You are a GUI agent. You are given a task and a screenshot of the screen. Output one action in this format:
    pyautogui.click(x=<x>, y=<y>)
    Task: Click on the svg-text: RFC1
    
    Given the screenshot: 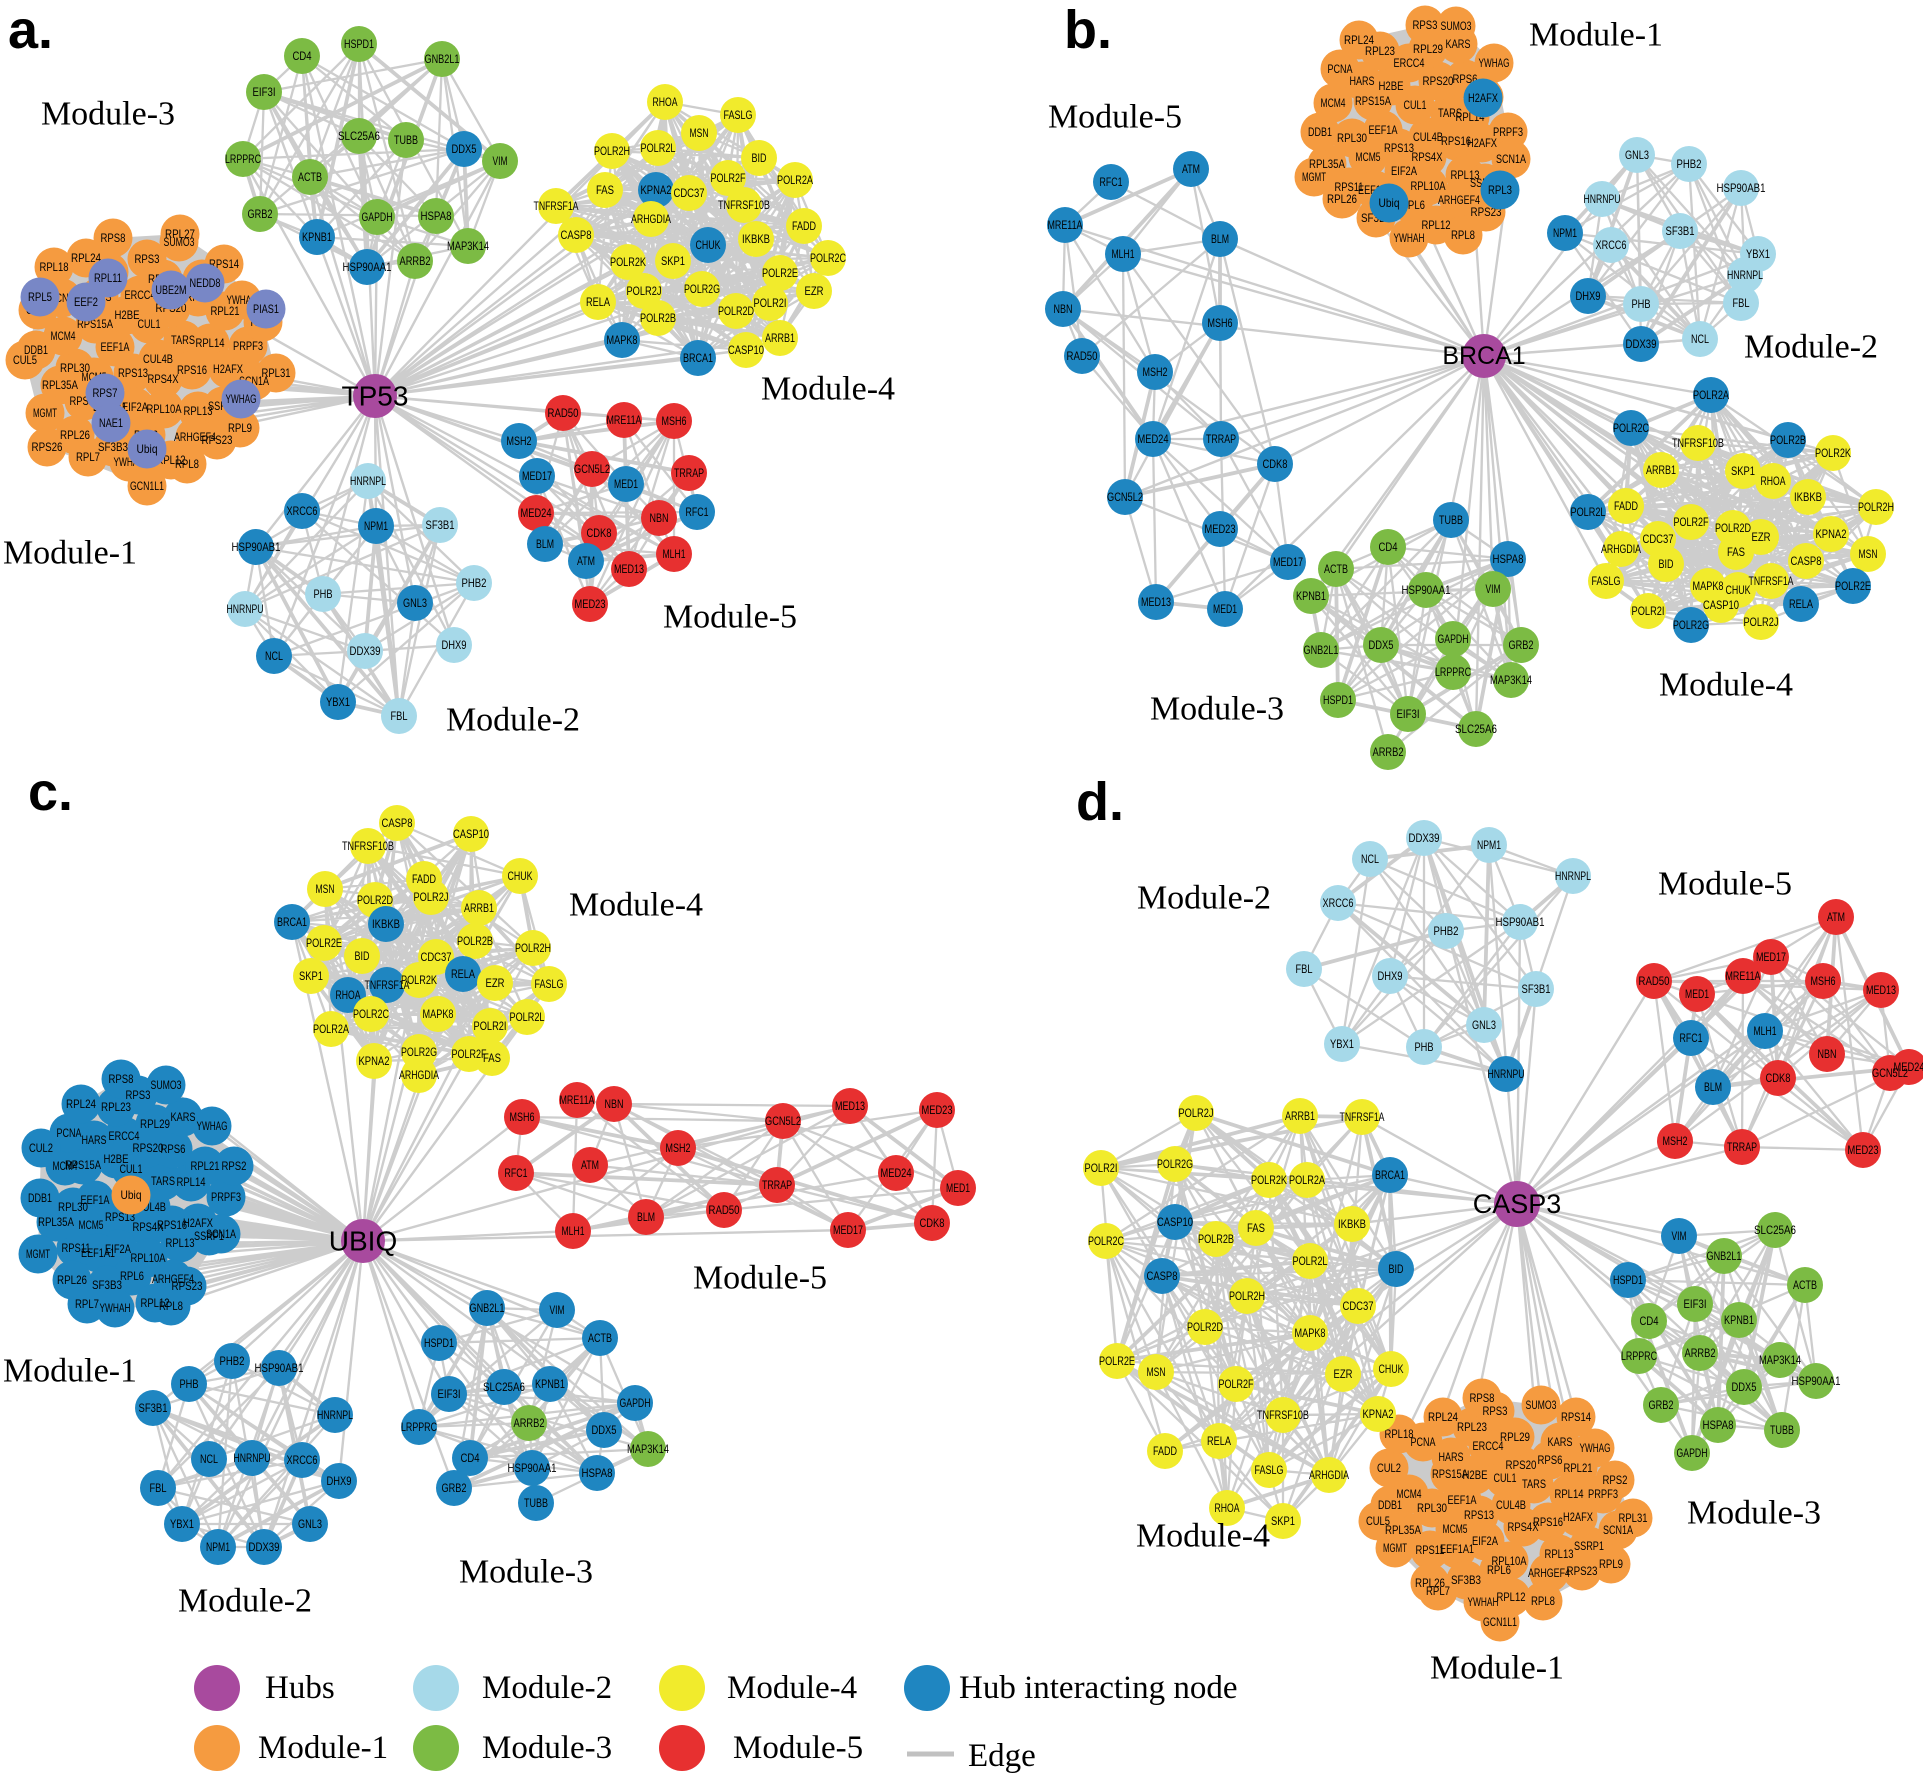 What is the action you would take?
    pyautogui.click(x=1111, y=182)
    